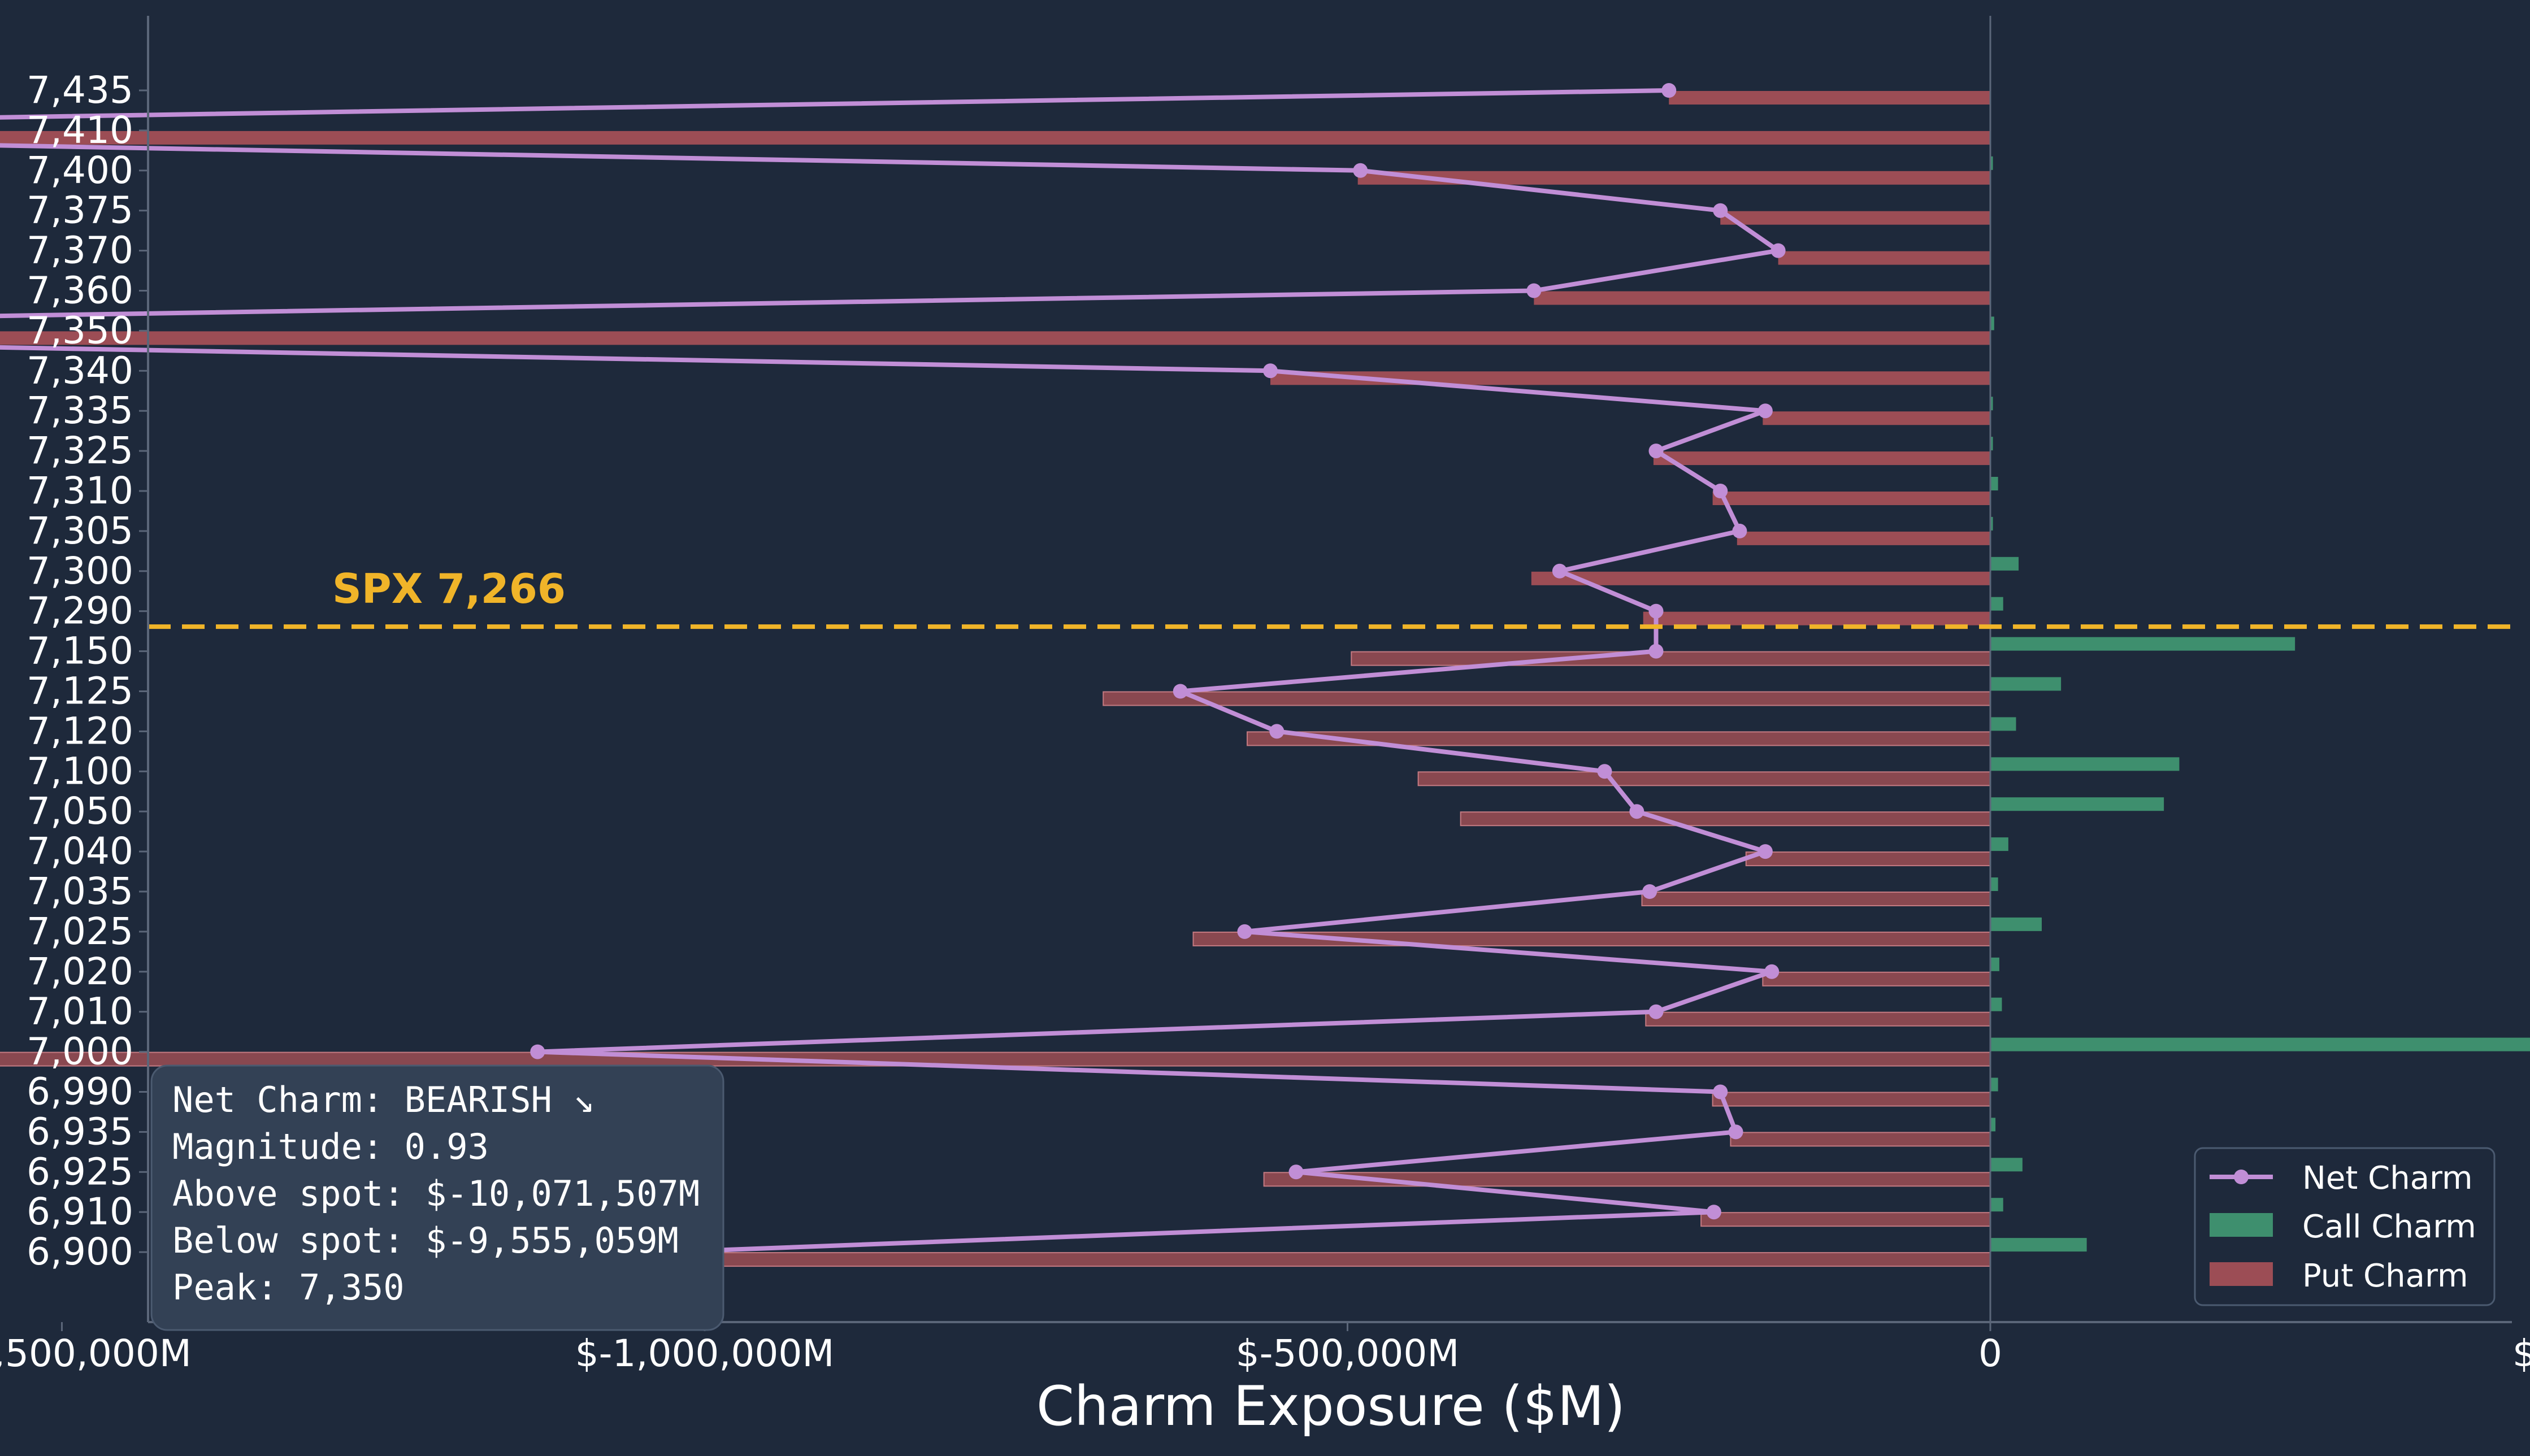 The image size is (2530, 1456). I want to click on y-tick-label: 6,990, so click(80, 1092).